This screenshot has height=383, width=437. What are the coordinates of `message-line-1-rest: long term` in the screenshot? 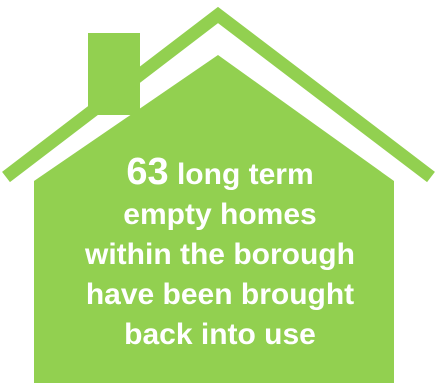 It's located at (245, 174).